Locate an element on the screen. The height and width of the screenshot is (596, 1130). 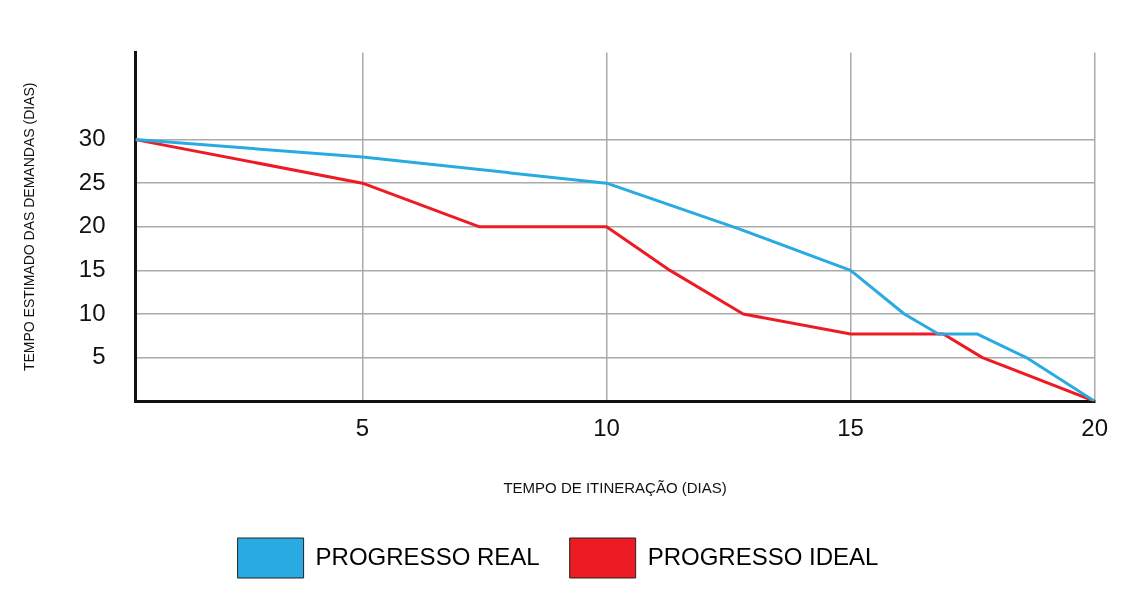
x-tick-label: 5 is located at coordinates (362, 428).